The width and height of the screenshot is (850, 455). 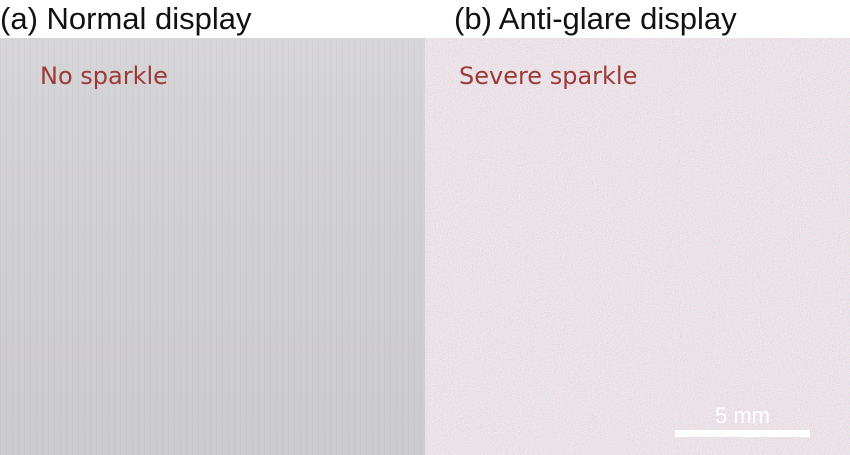 What do you see at coordinates (126, 18) in the screenshot?
I see `panel-caption: (a) Normal display` at bounding box center [126, 18].